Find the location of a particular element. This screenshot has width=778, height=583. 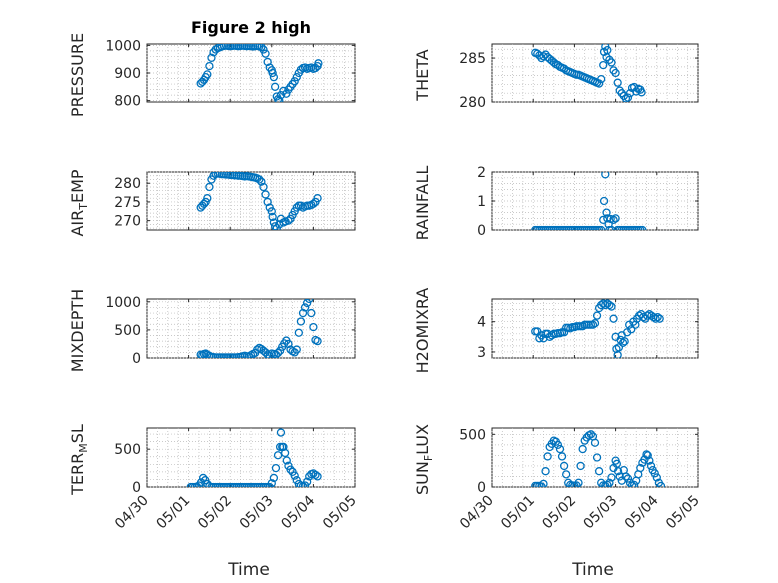

mixdepth-axes: 0 500 1000 MIXDEPTH is located at coordinates (212, 330).